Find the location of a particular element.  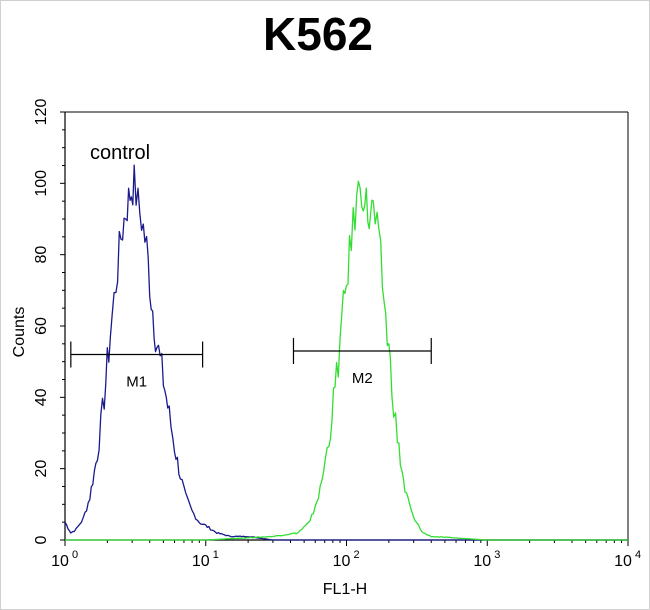

marker-label: M2 is located at coordinates (362, 378).